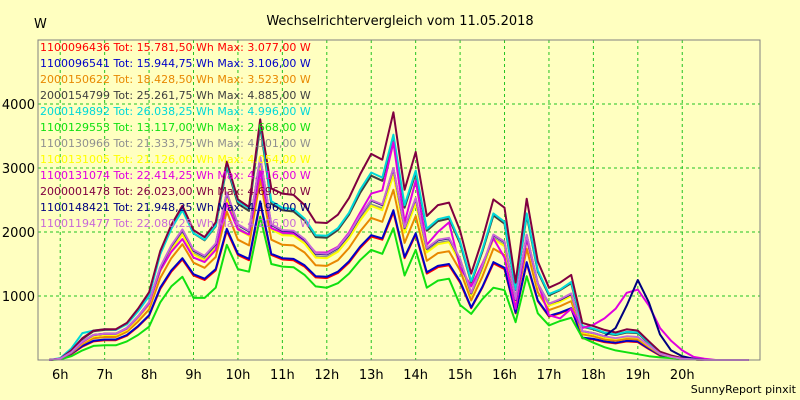 This screenshot has width=800, height=400. I want to click on y-tick-label-3: 4000, so click(18, 105).